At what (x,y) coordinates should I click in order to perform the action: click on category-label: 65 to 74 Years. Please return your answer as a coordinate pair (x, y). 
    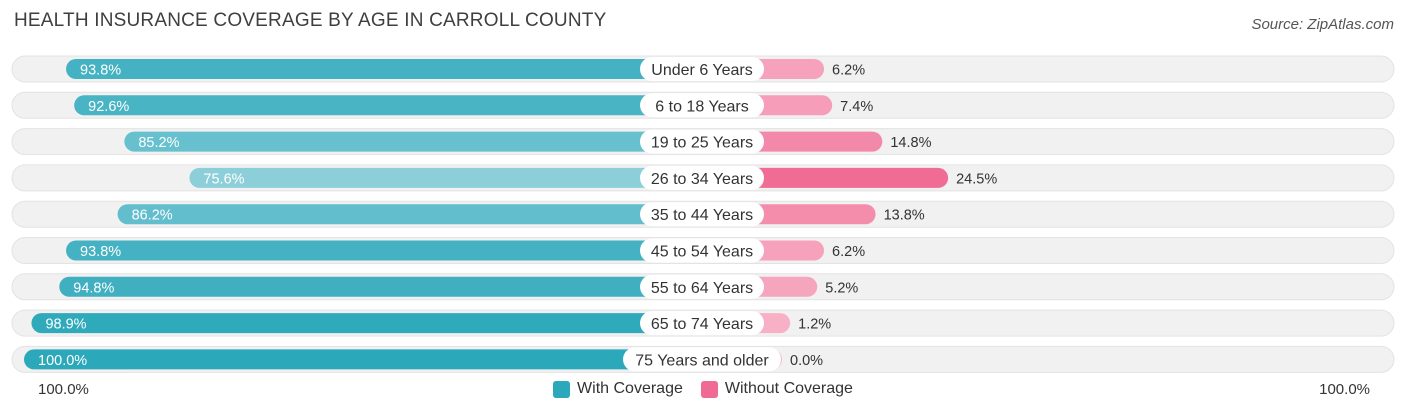
    Looking at the image, I should click on (702, 324).